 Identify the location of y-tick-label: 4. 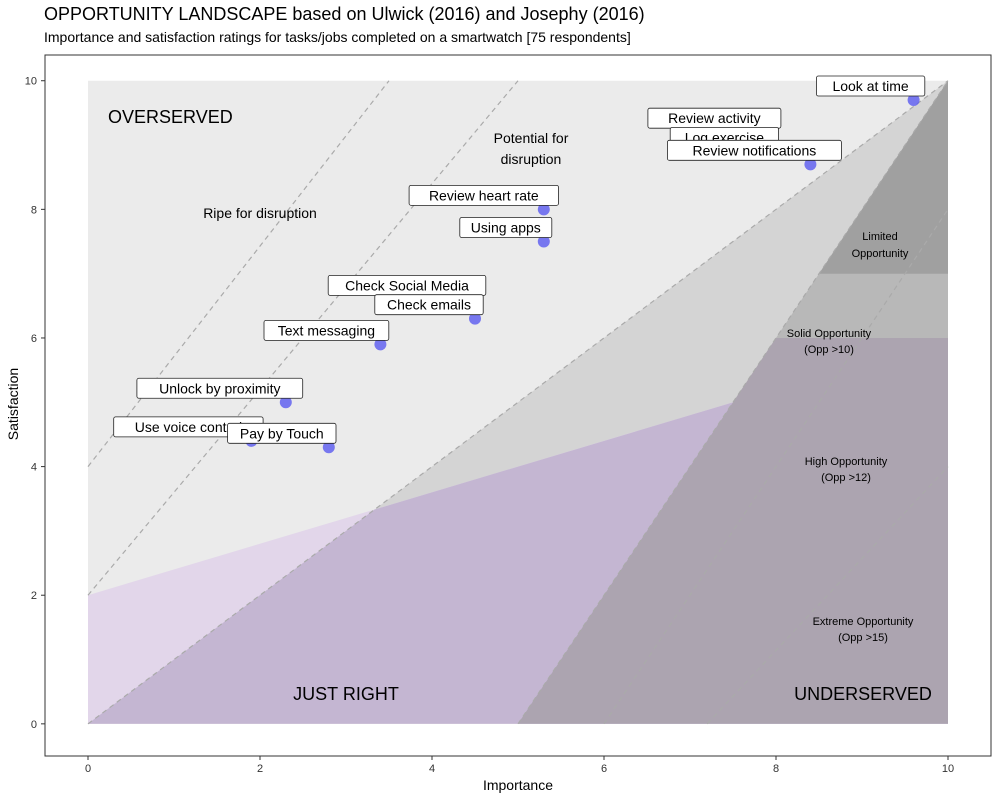
(34, 468).